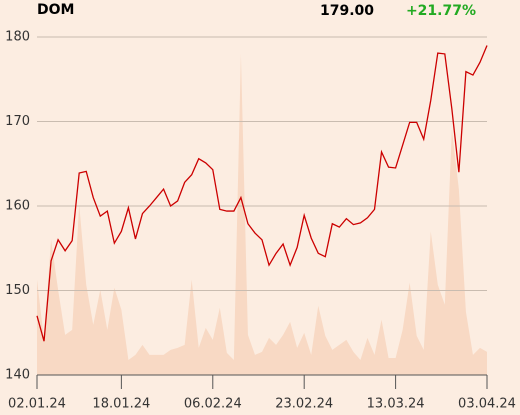 The height and width of the screenshot is (415, 520). I want to click on y-tick-label: 160, so click(17, 206).